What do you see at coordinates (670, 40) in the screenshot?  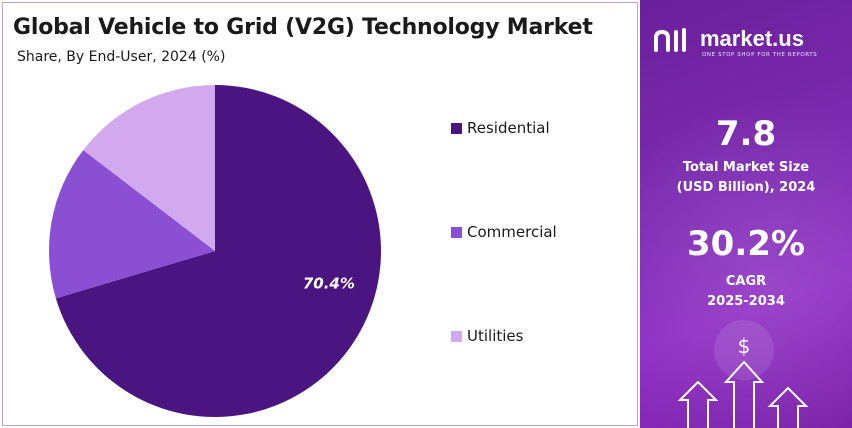 I see `market-us-logo-icon` at bounding box center [670, 40].